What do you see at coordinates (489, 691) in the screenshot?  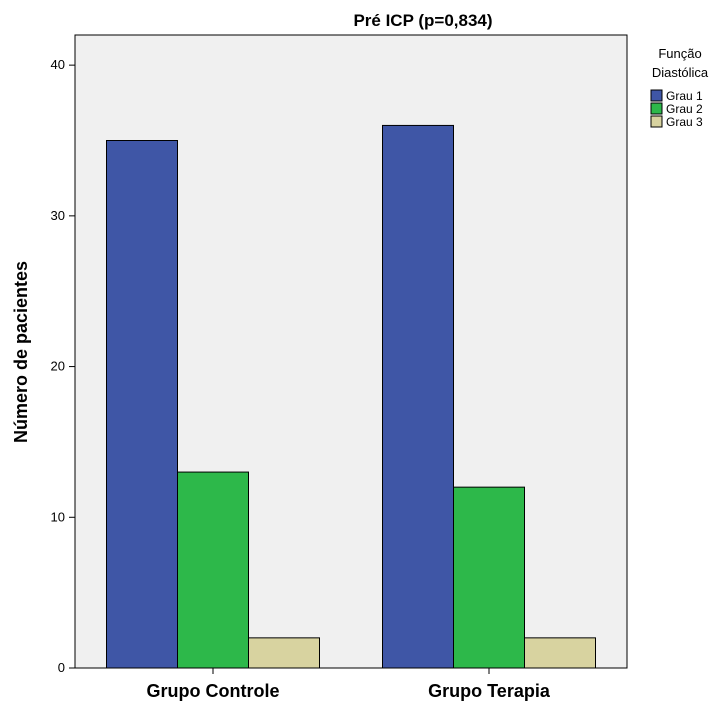 I see `x-tick-label: Grupo Terapia` at bounding box center [489, 691].